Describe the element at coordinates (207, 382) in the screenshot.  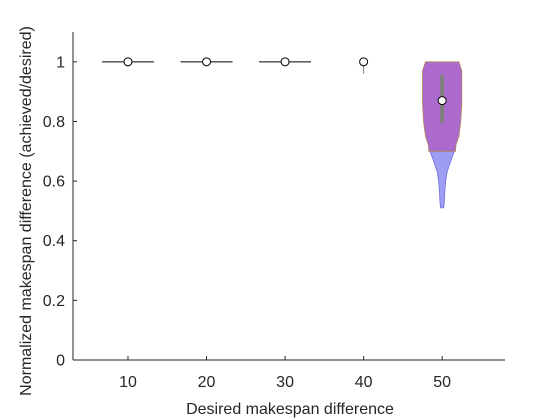
I see `x-tick-label-20: 20` at that location.